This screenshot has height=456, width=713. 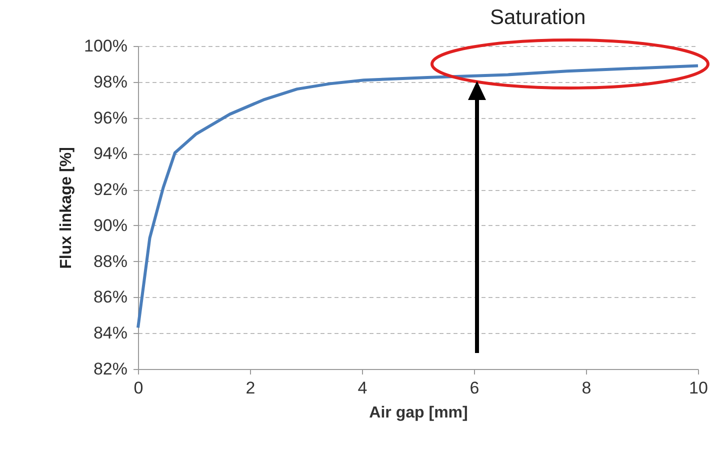 What do you see at coordinates (418, 413) in the screenshot?
I see `x-axis-title: Air gap [mm]` at bounding box center [418, 413].